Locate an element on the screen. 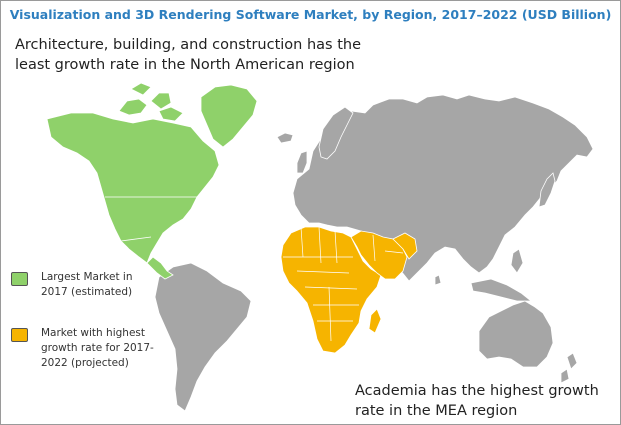 The height and width of the screenshot is (425, 621). arctic-archipelago is located at coordinates (151, 102).